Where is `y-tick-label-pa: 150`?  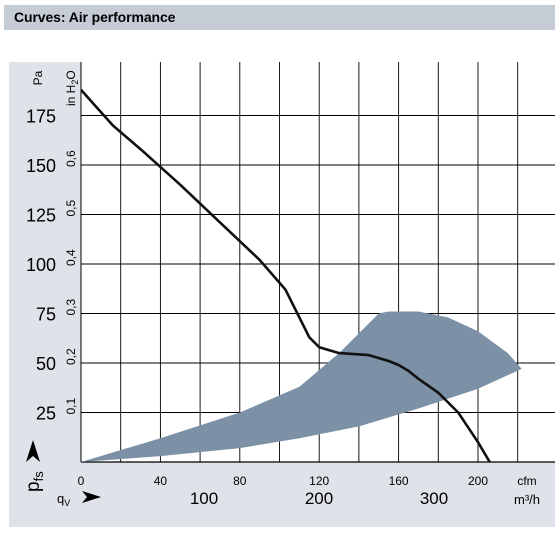 y-tick-label-pa: 150 is located at coordinates (41, 166).